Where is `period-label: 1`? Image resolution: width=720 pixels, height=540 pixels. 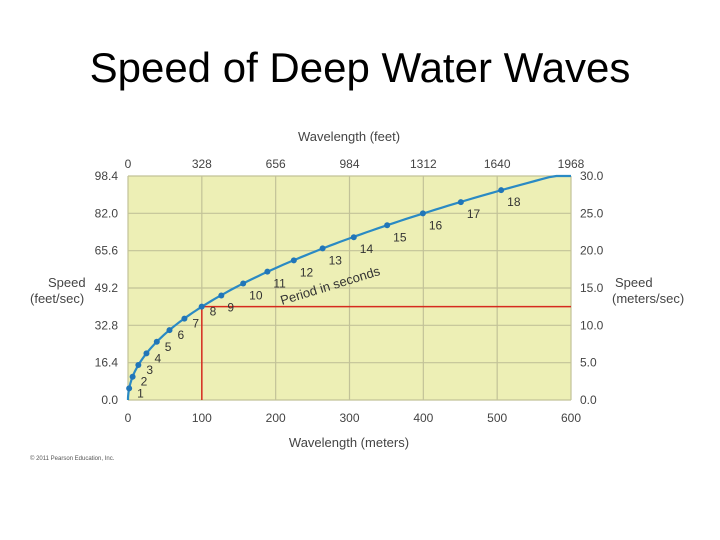
period-label: 1 is located at coordinates (140, 393).